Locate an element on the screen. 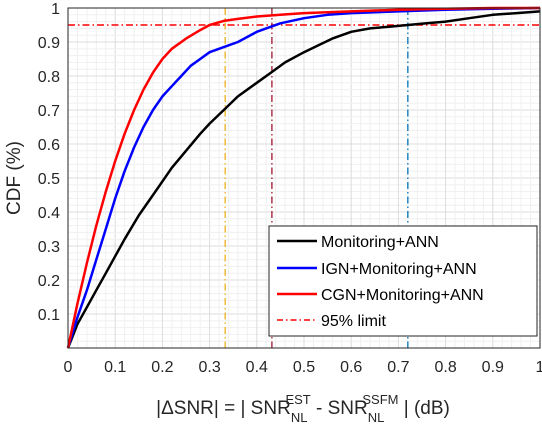  y-tick-label: 0.9 is located at coordinates (49, 43).